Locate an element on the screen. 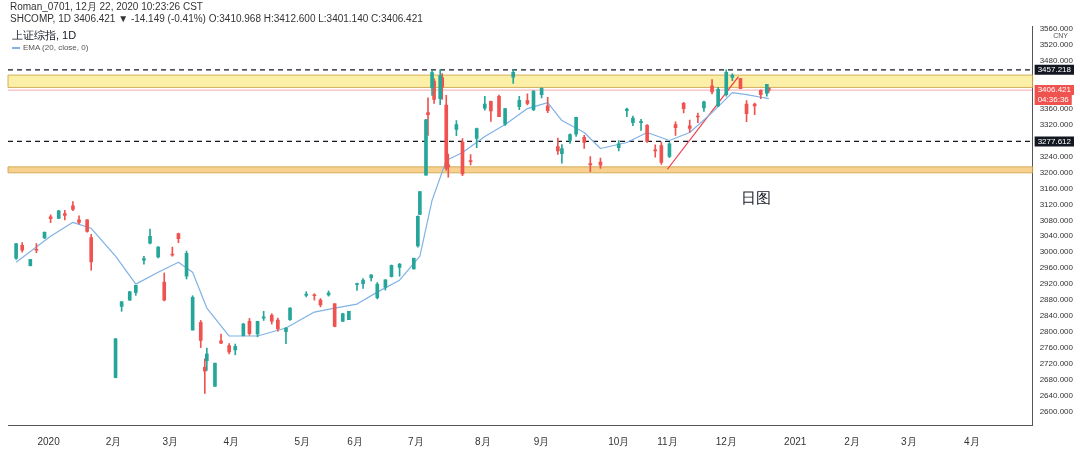 The height and width of the screenshot is (455, 1080). y-tick-label: 2800.000 is located at coordinates (1056, 332).